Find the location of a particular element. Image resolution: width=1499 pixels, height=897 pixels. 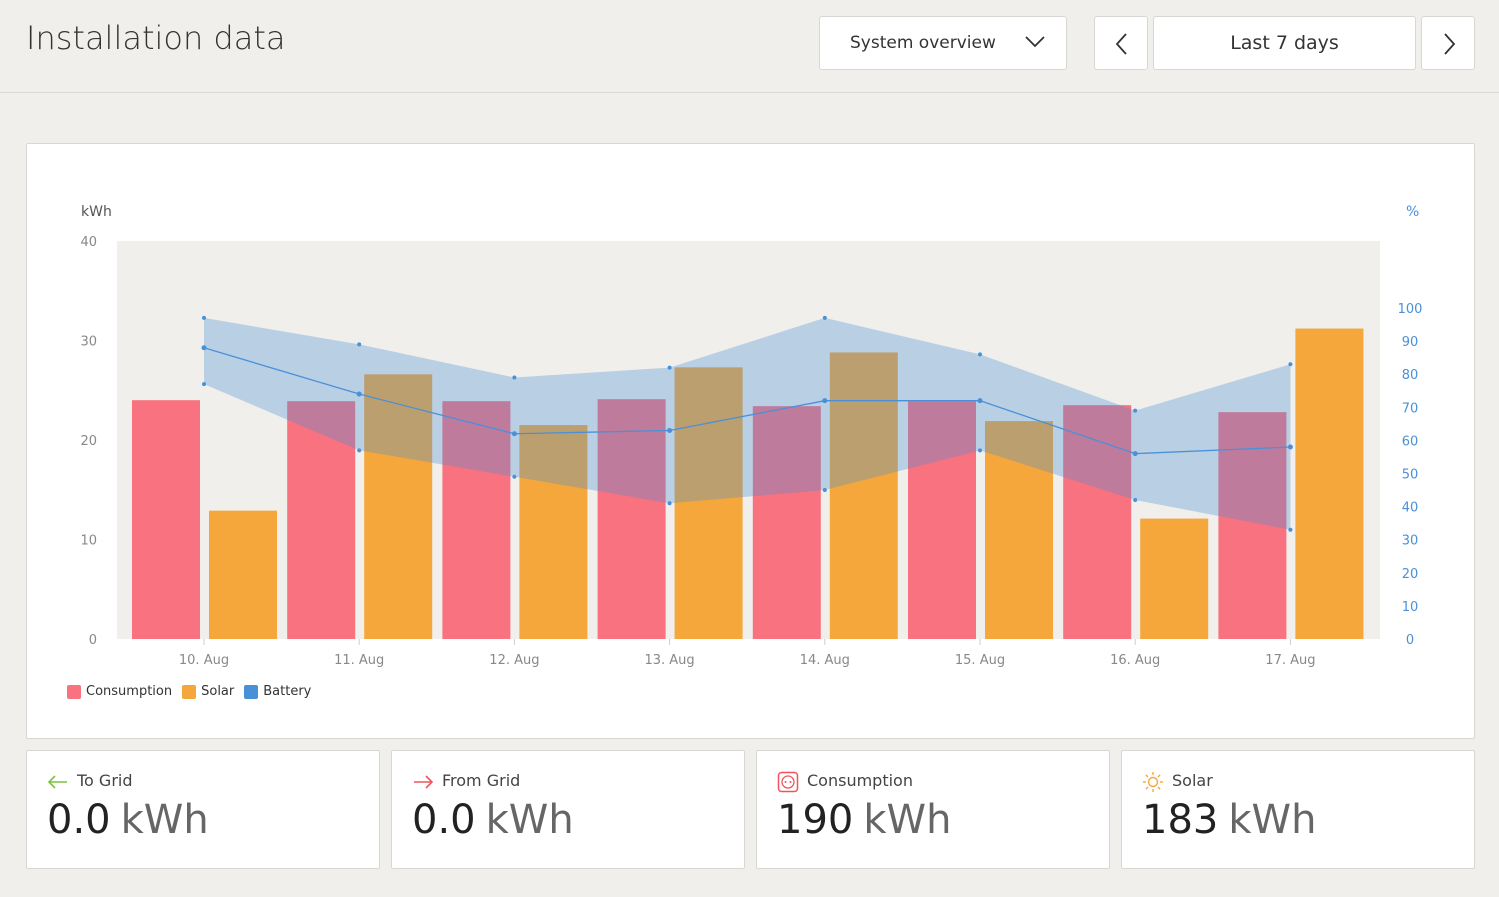

right-axis-tick-label: 80 is located at coordinates (1410, 375).